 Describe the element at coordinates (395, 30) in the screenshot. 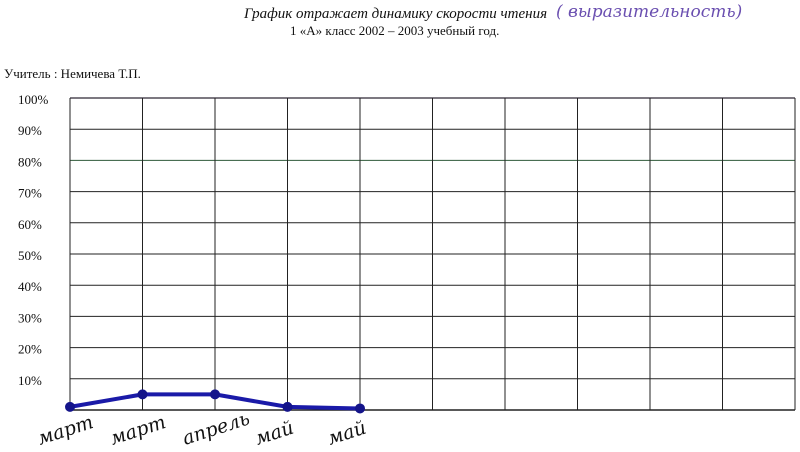

I see `chart-subtitle: 1 «А» класс 2002 – 2003 учебный год.` at that location.